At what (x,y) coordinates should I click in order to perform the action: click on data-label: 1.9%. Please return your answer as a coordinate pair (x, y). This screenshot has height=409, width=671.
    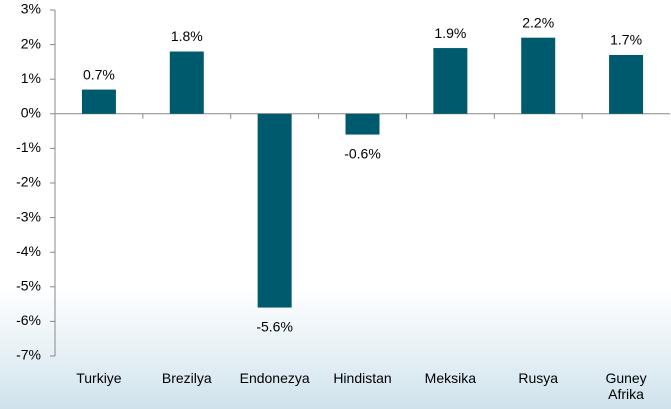
    Looking at the image, I should click on (450, 33).